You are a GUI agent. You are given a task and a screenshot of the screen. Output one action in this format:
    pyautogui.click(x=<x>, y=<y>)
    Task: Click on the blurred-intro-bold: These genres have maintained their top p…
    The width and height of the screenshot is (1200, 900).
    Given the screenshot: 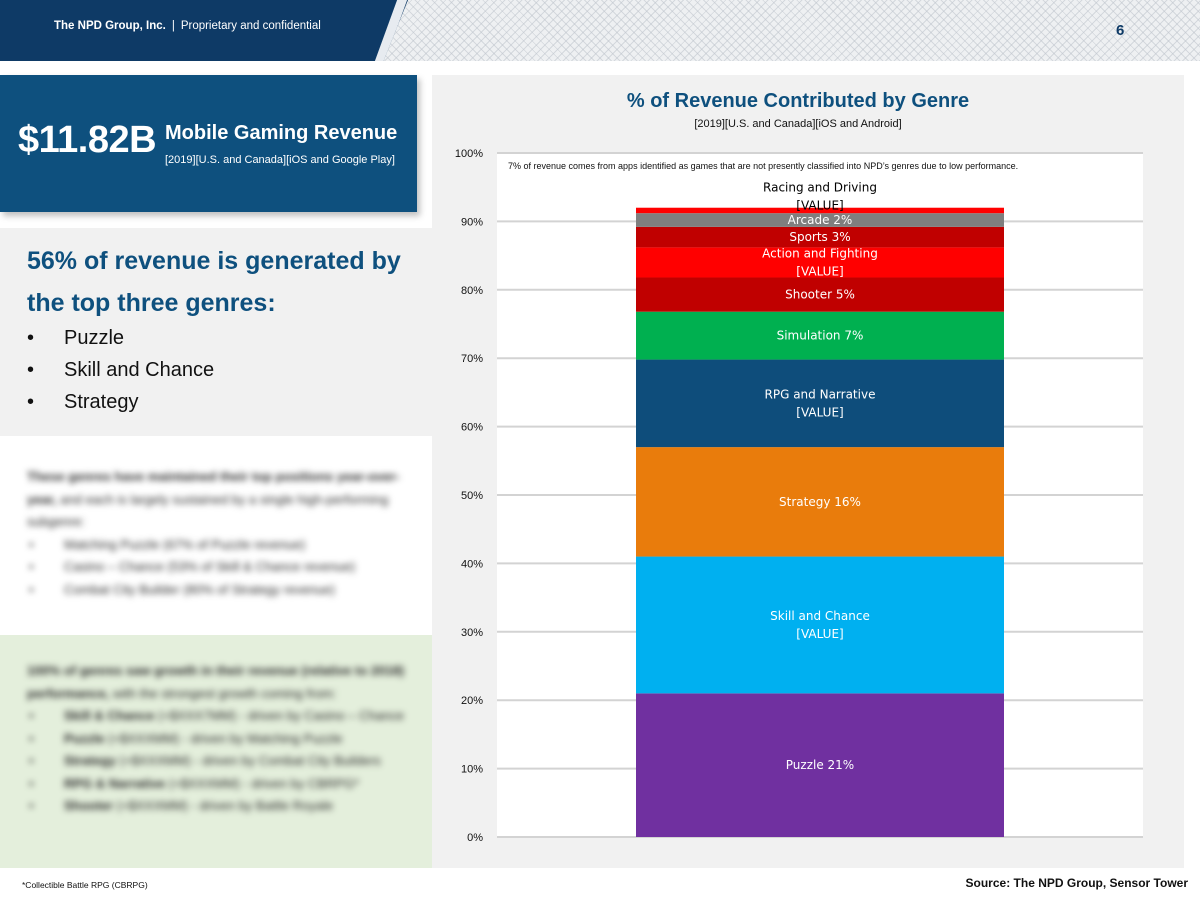 What is the action you would take?
    pyautogui.click(x=213, y=488)
    